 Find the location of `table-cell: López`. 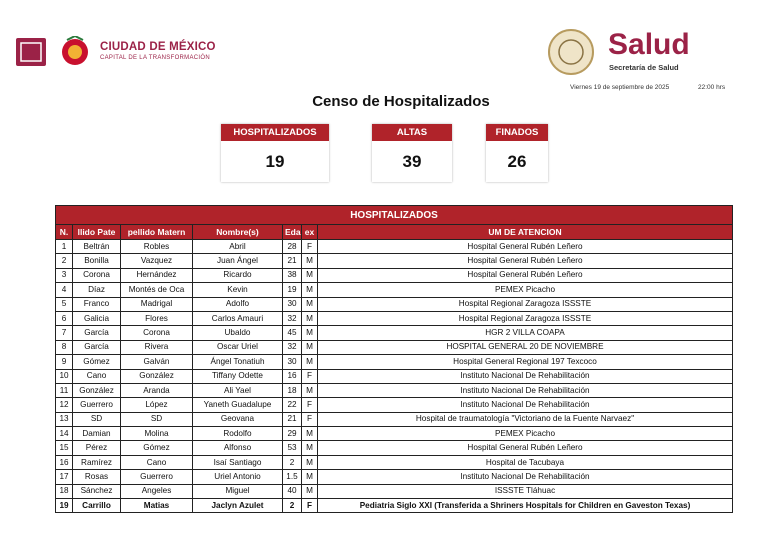

table-cell: López is located at coordinates (156, 405).